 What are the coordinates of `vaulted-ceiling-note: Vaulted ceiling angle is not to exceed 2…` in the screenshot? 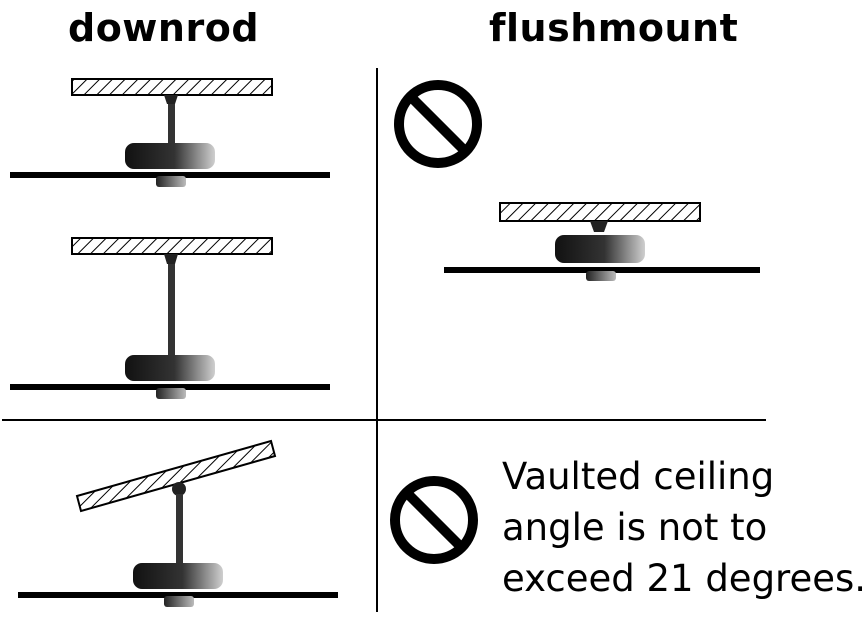 It's located at (683, 527).